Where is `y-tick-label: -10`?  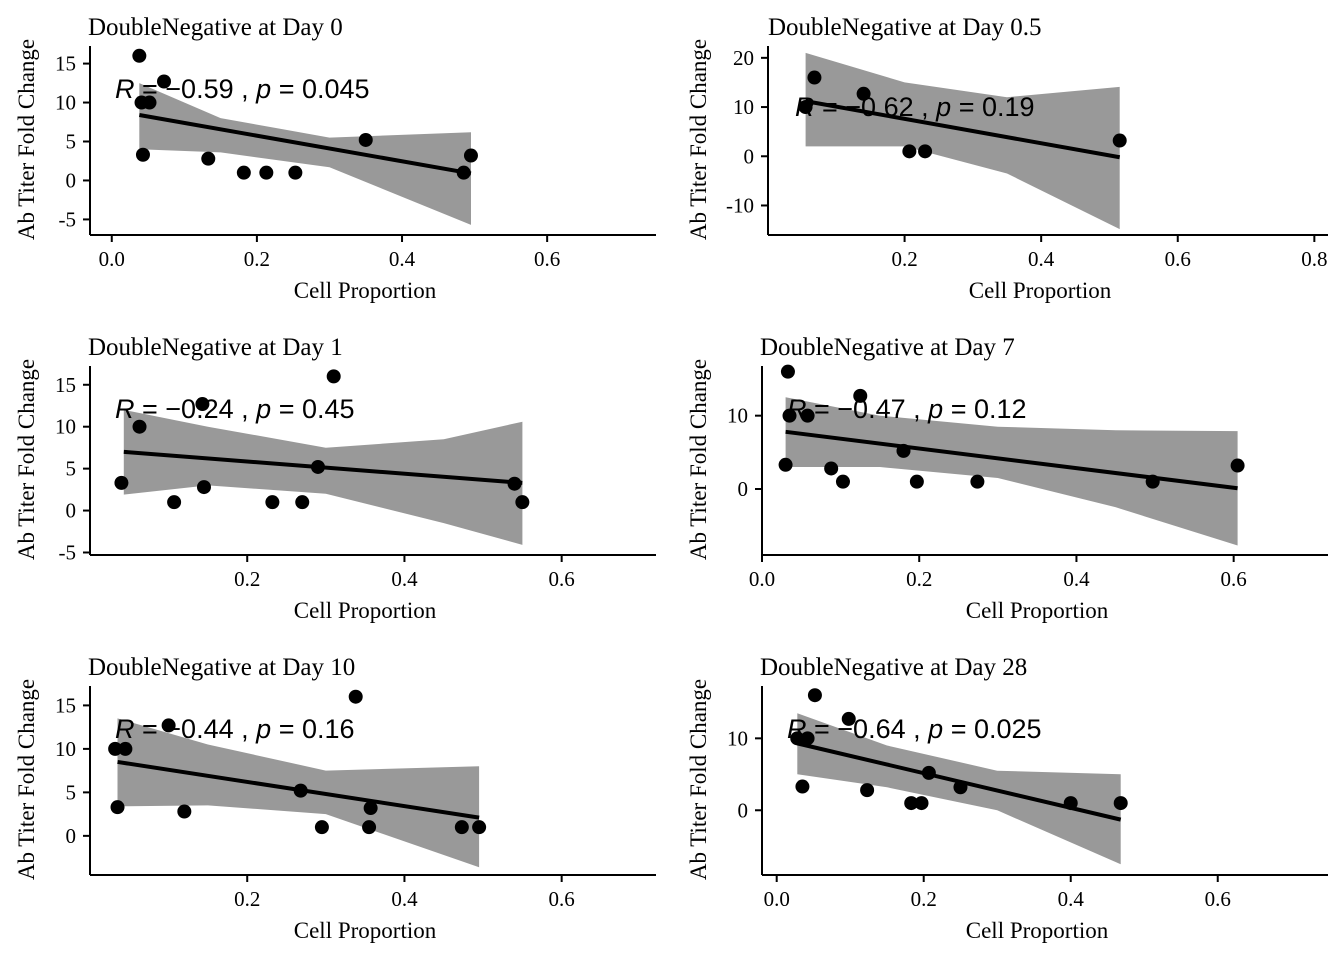
y-tick-label: -10 is located at coordinates (740, 205).